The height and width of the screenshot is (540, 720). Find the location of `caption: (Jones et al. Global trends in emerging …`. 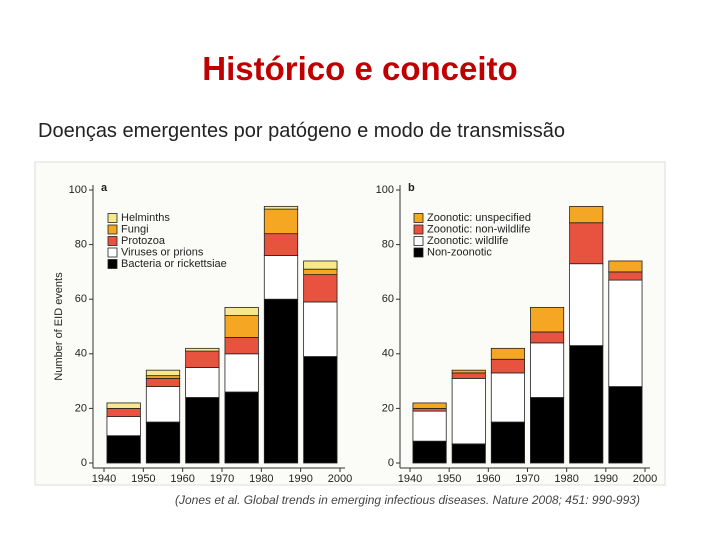

caption: (Jones et al. Global trends in emerging … is located at coordinates (407, 500).